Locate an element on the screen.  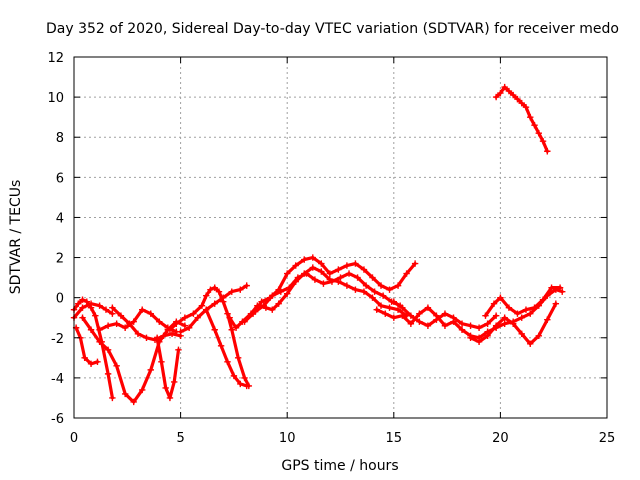
x-tick-label: 25 is located at coordinates (607, 438).